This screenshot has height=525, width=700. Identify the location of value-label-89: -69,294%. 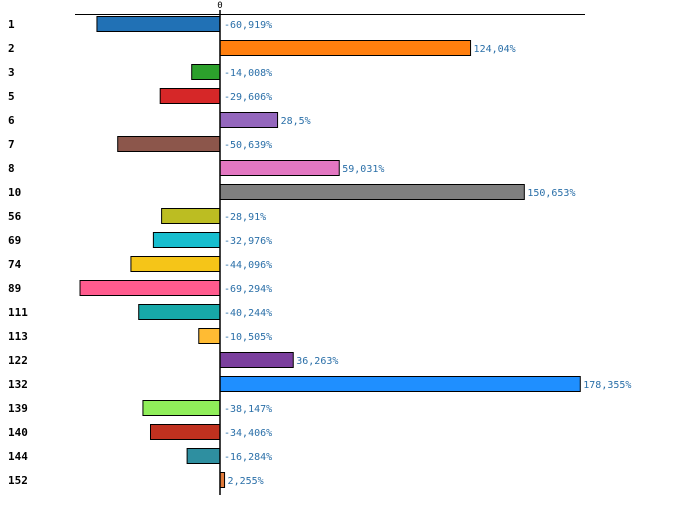
(248, 289).